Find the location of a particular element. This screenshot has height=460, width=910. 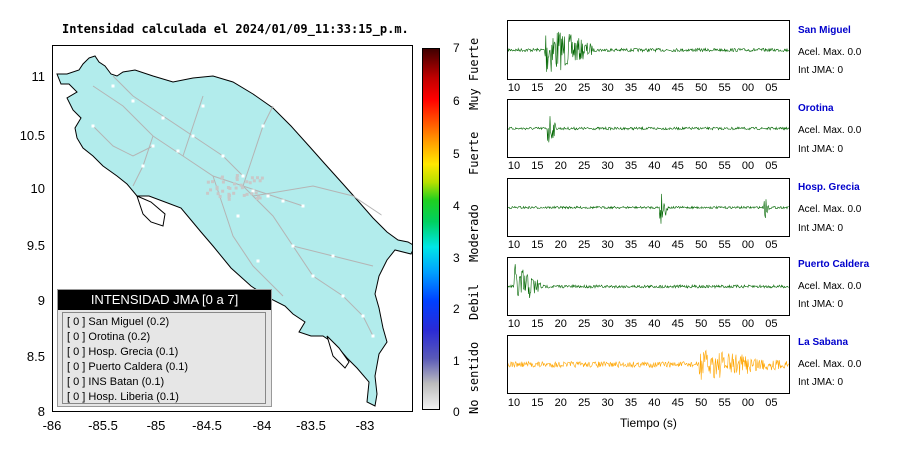

waveform-hosp-grecia is located at coordinates (648, 207).